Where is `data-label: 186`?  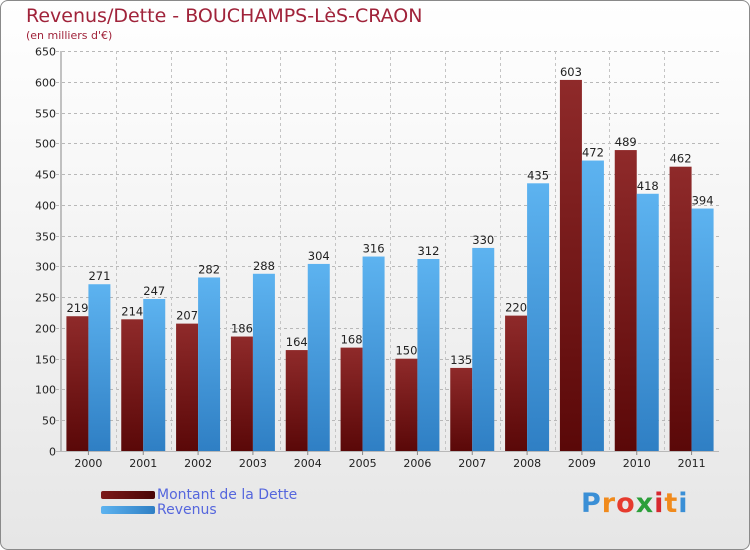 data-label: 186 is located at coordinates (242, 329).